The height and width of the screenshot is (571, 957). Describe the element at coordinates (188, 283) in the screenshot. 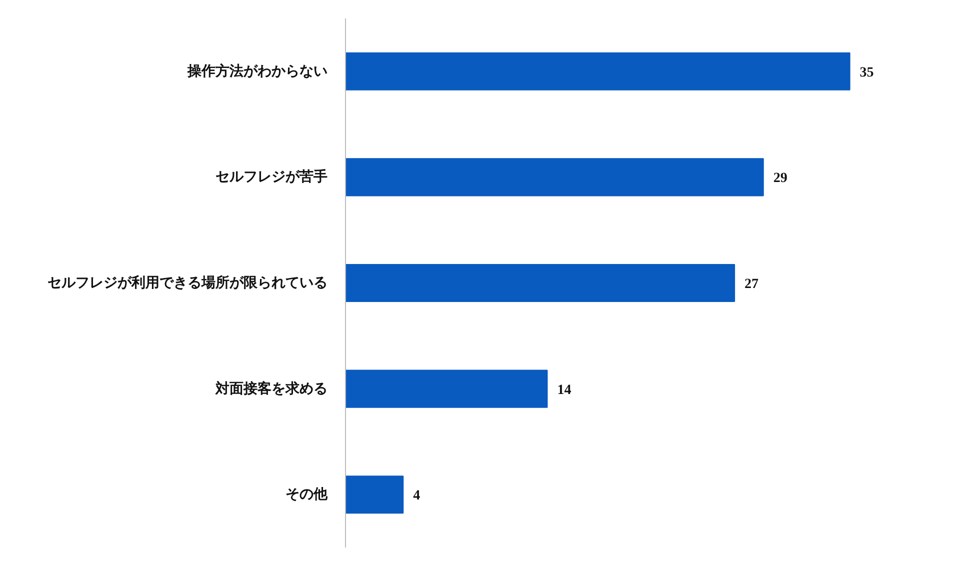

I see `y-tick-label: セルフレジが利用できる場所が限られている` at that location.